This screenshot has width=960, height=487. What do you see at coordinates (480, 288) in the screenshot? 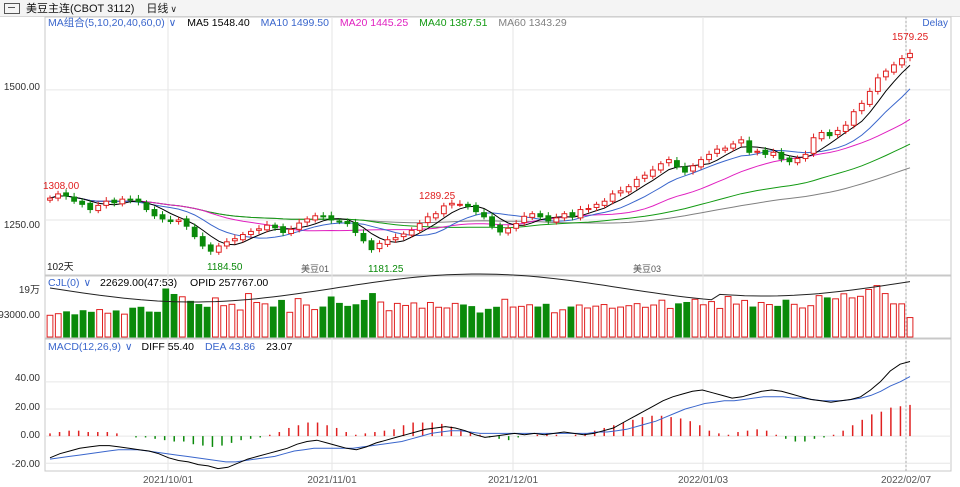
I see `open-interest-line` at bounding box center [480, 288].